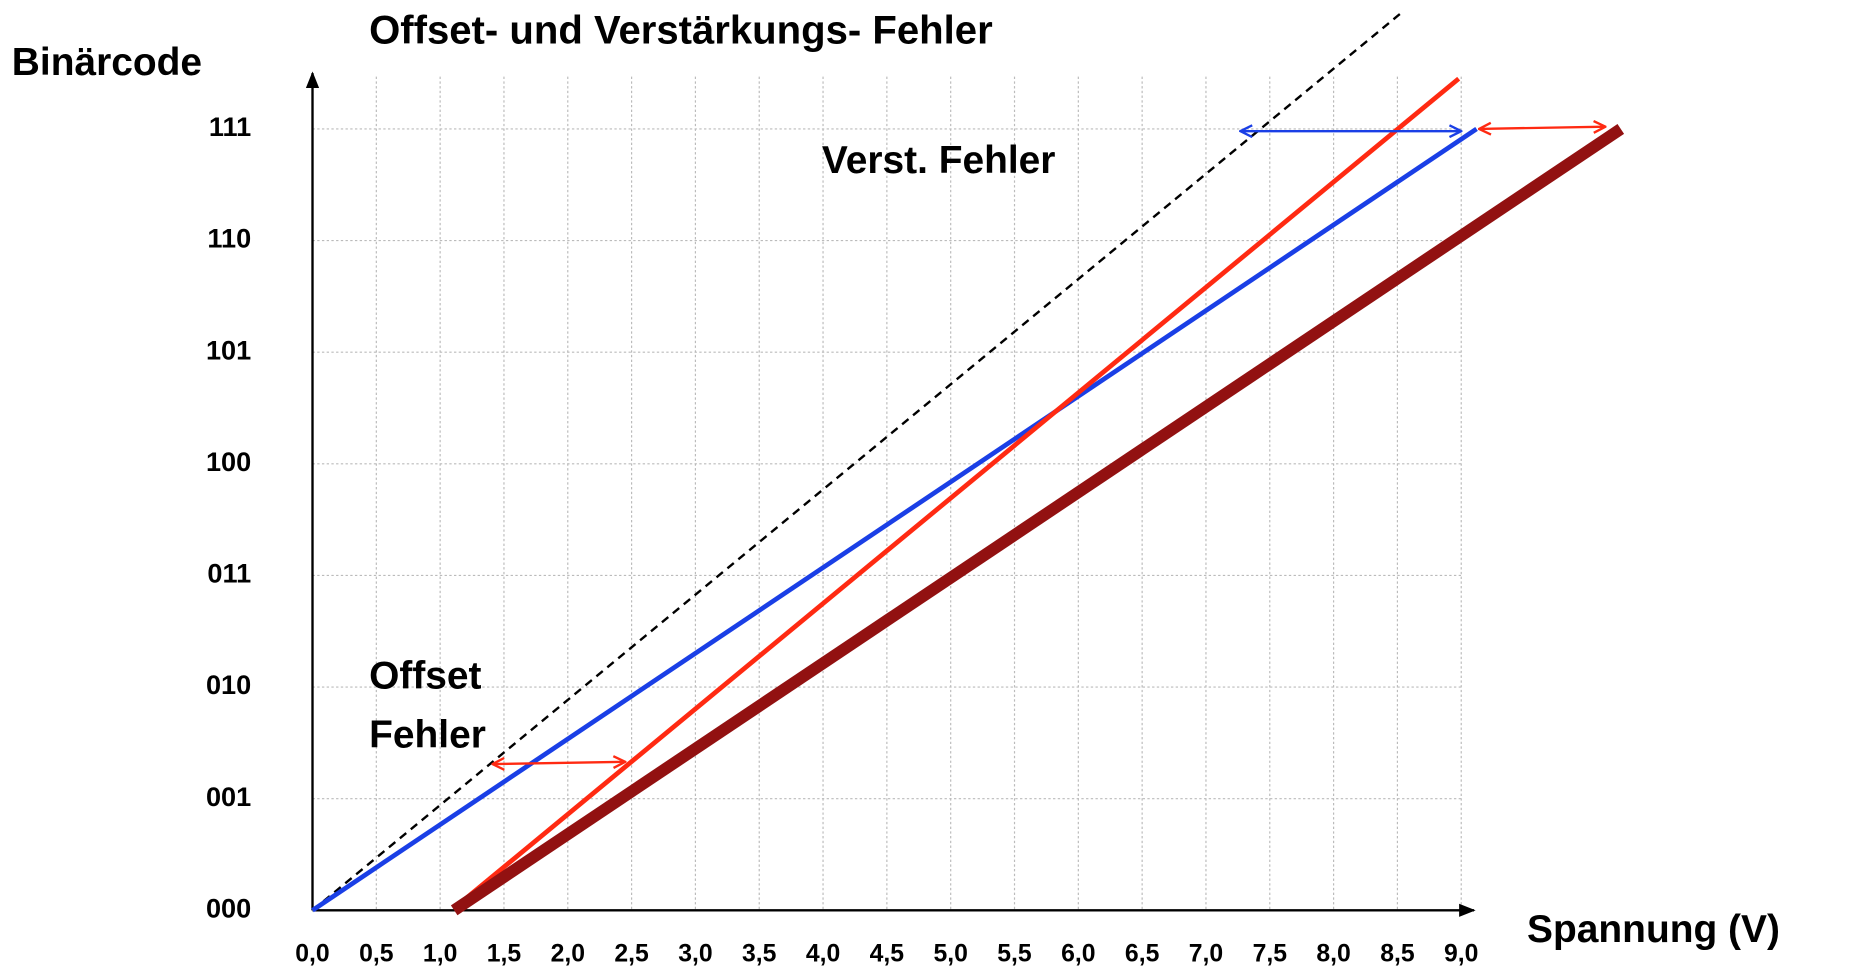  What do you see at coordinates (107, 62) in the screenshot?
I see `y-axis-label: Binärcode` at bounding box center [107, 62].